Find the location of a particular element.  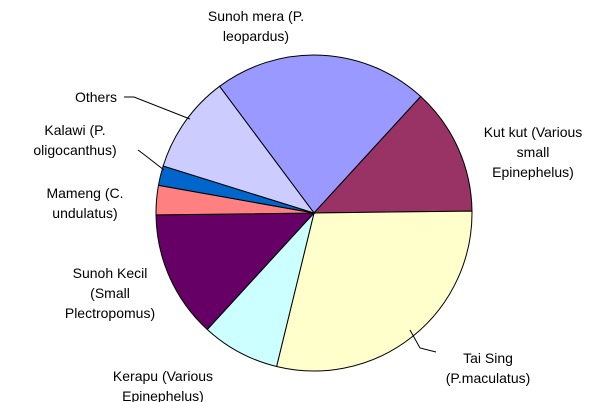

slice-label: Mameng (C. undulatus) is located at coordinates (85, 203).